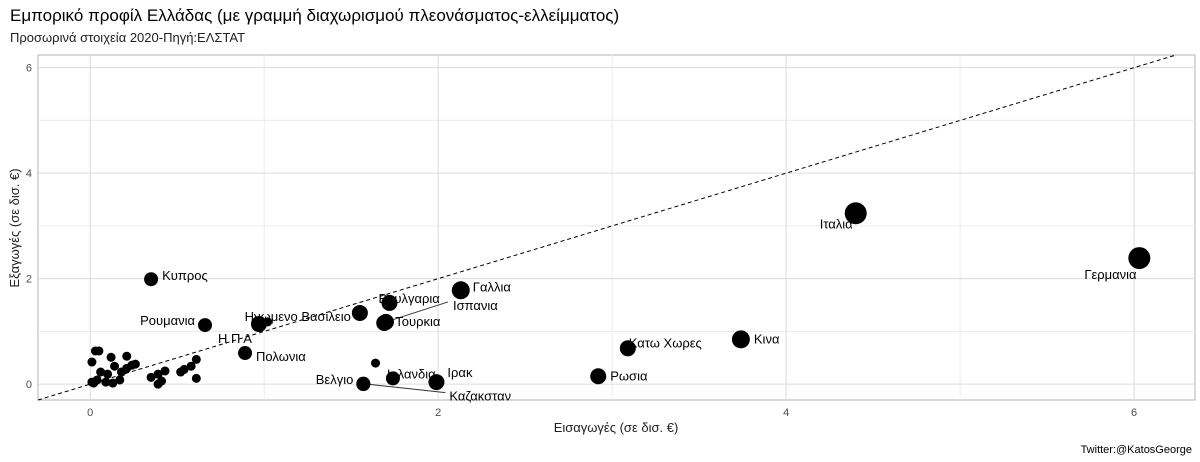 Image resolution: width=1200 pixels, height=462 pixels. I want to click on x-tick-label: 2, so click(438, 413).